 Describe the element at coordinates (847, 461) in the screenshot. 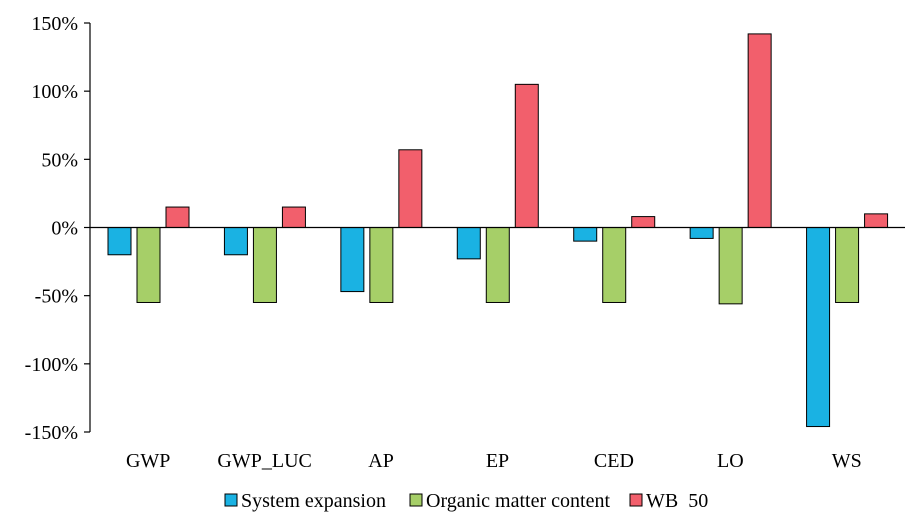

I see `x-tick-label: WS` at that location.